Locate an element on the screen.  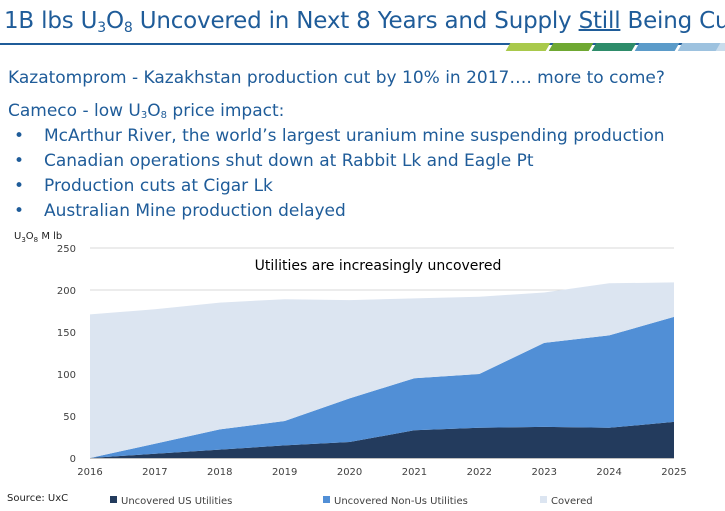
y-tick-label: 250 is located at coordinates (66, 249).